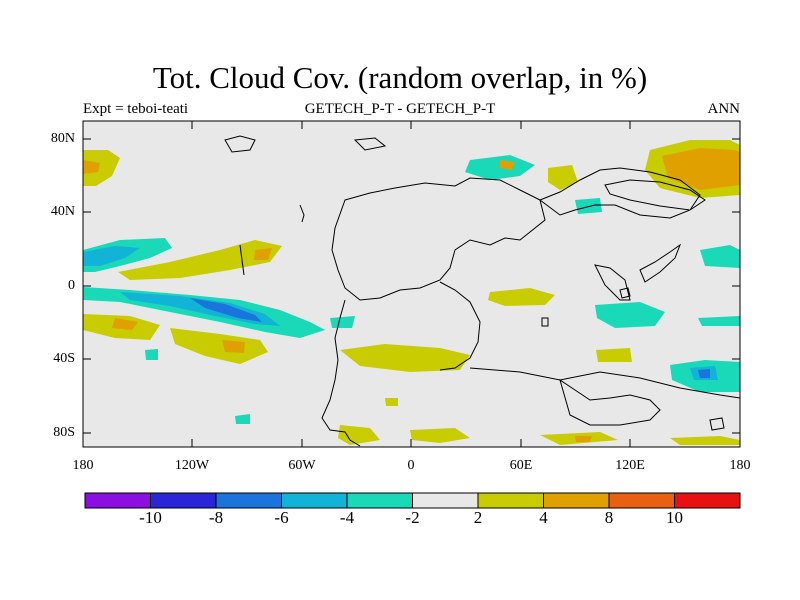  What do you see at coordinates (674, 517) in the screenshot?
I see `colorbar-label: 10` at bounding box center [674, 517].